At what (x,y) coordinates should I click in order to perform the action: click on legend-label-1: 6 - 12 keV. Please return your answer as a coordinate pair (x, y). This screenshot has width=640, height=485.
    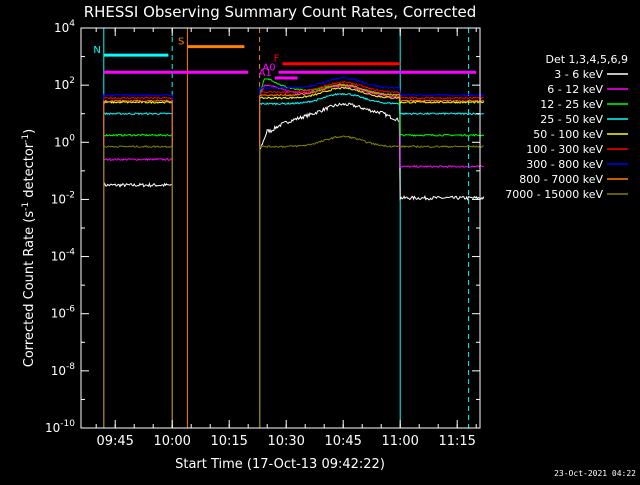
    Looking at the image, I should click on (575, 89).